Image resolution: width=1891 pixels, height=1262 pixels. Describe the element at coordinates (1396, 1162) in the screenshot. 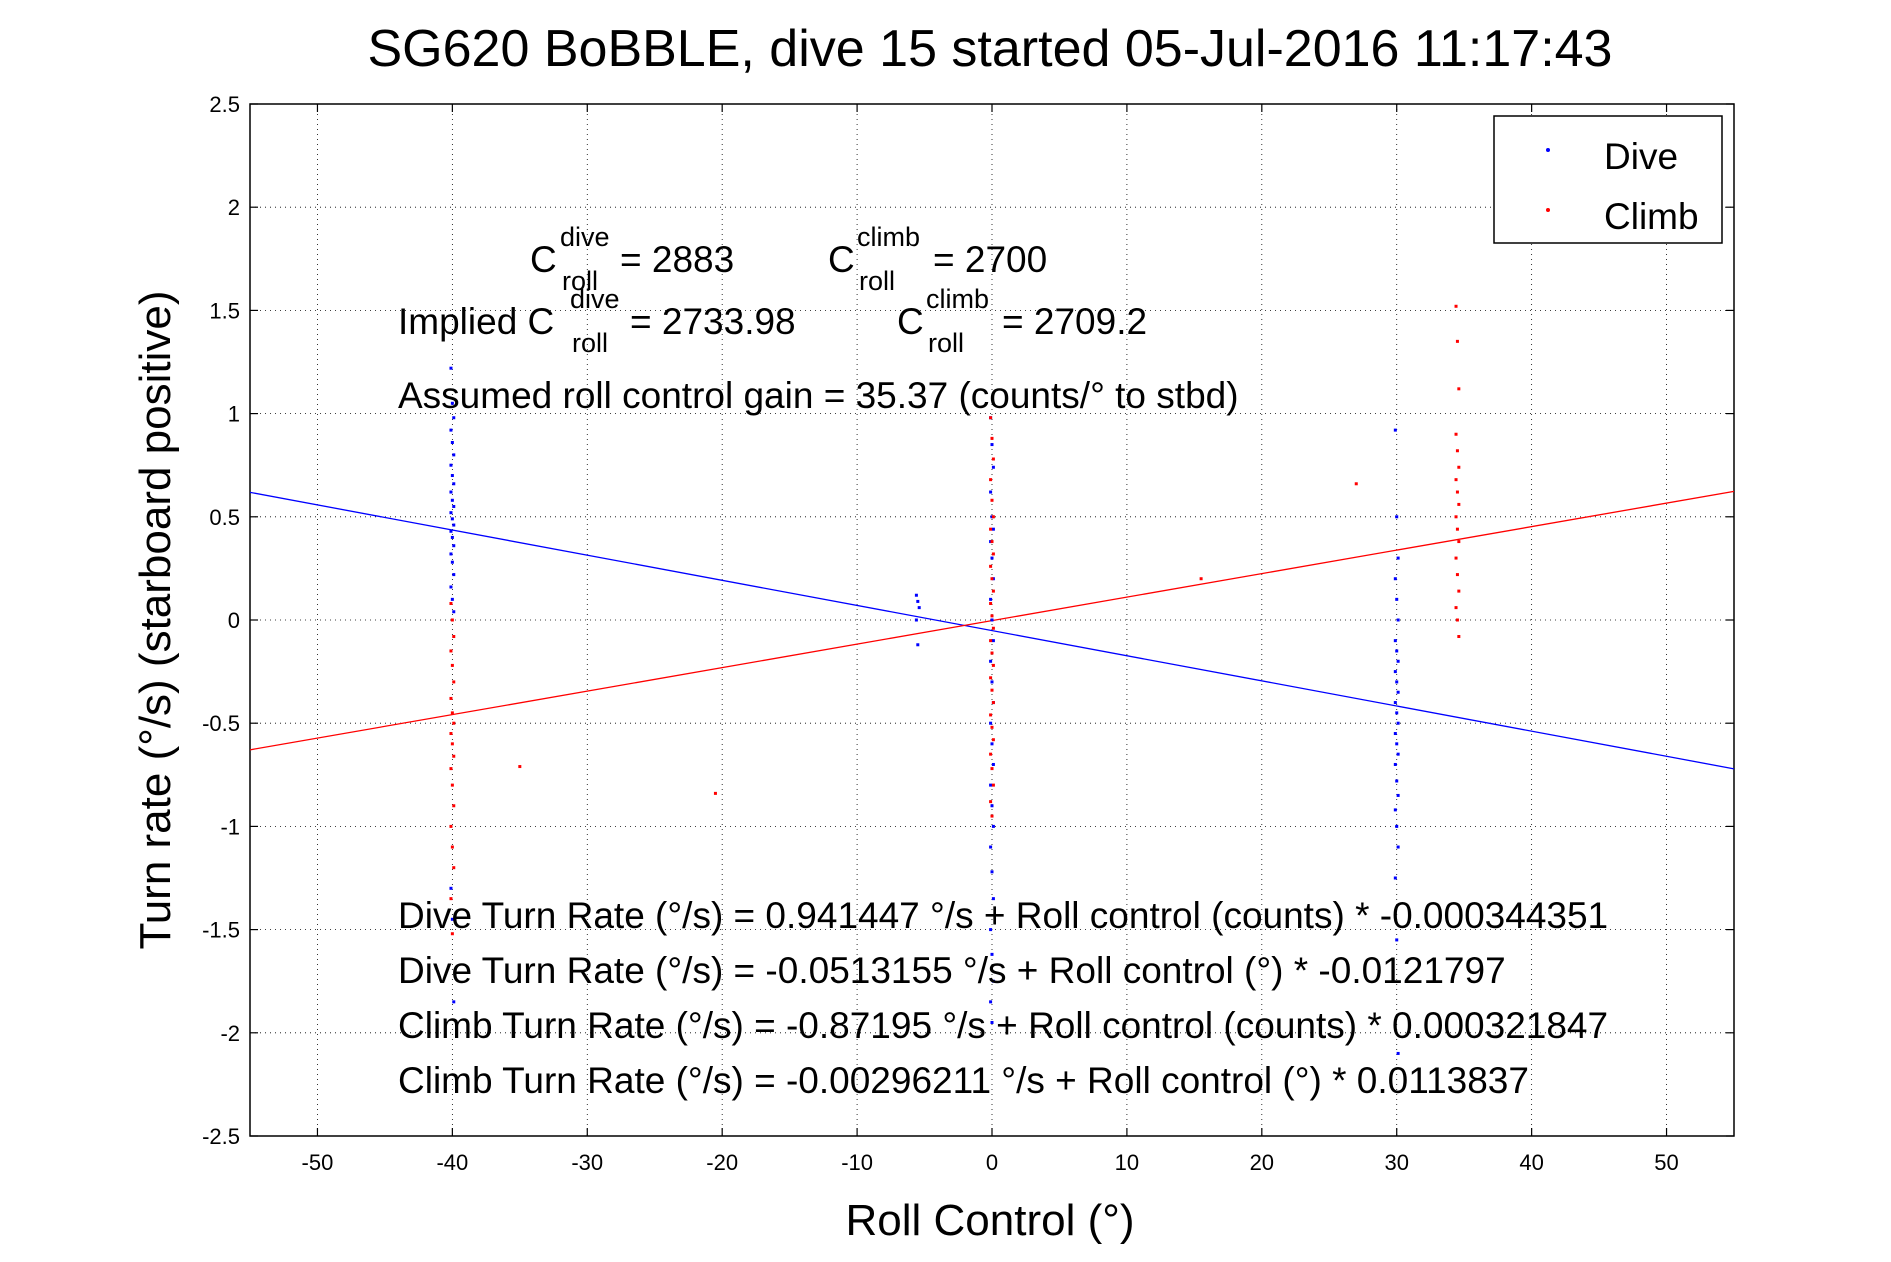

I see `x-tick-label: 30` at that location.